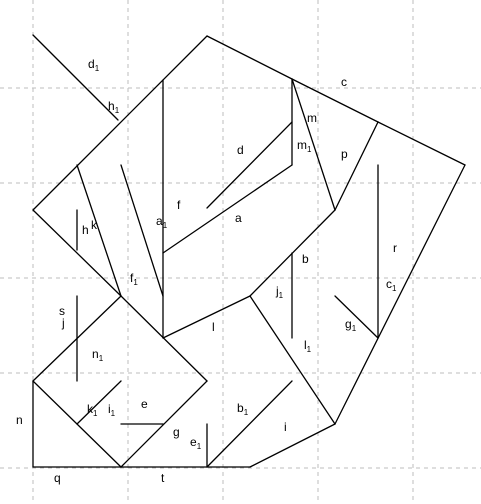 Image resolution: width=481 pixels, height=504 pixels. What do you see at coordinates (335, 100) in the screenshot?
I see `segment-c` at bounding box center [335, 100].